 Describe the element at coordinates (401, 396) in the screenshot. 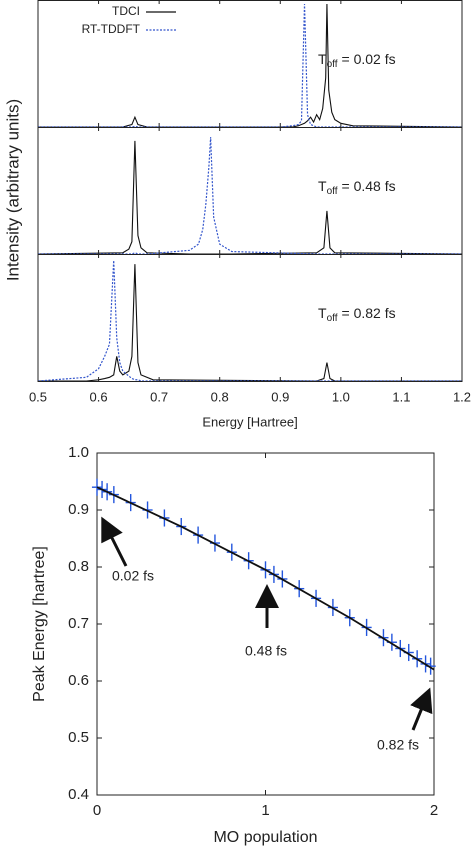

I see `x-tick-label: 1.1` at that location.